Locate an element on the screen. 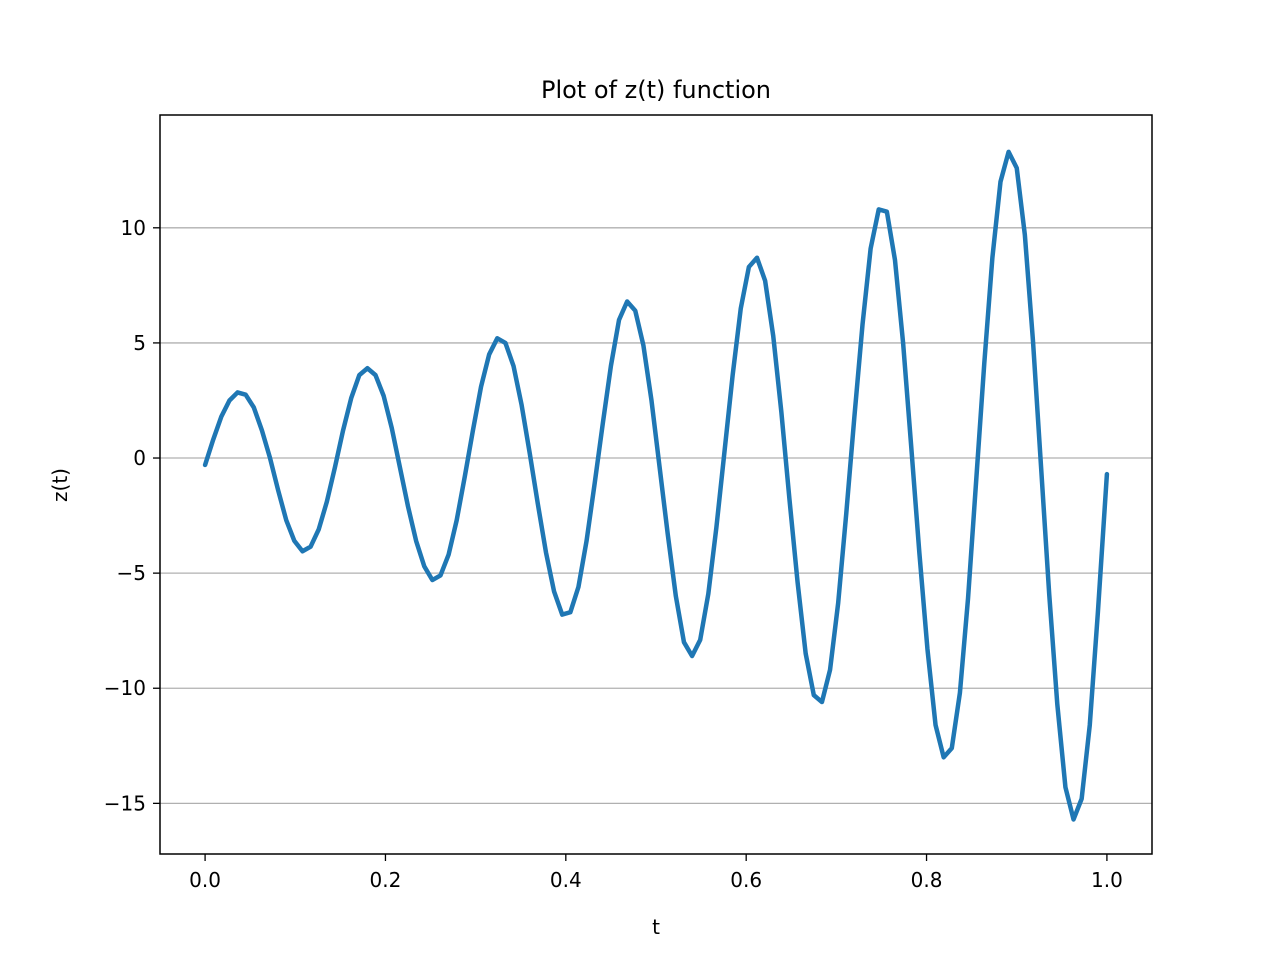 The height and width of the screenshot is (960, 1280). x-tick-label-3: 0.6 is located at coordinates (746, 880).